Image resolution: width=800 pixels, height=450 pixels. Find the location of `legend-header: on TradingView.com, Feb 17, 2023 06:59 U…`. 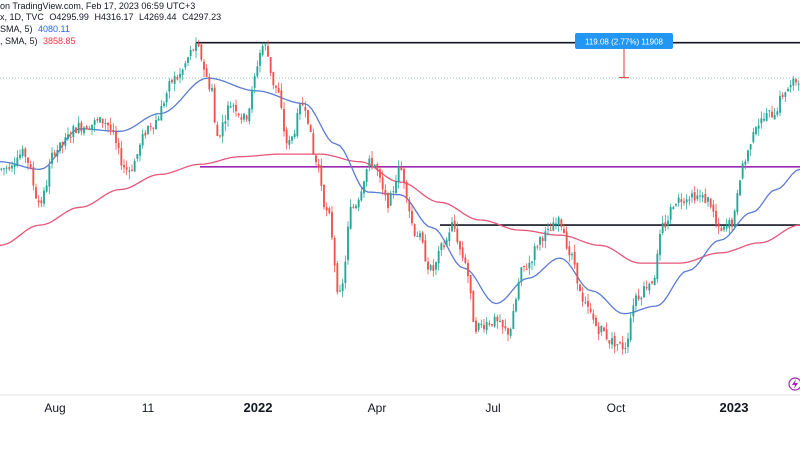

legend-header: on TradingView.com, Feb 17, 2023 06:59 U… is located at coordinates (97, 6).